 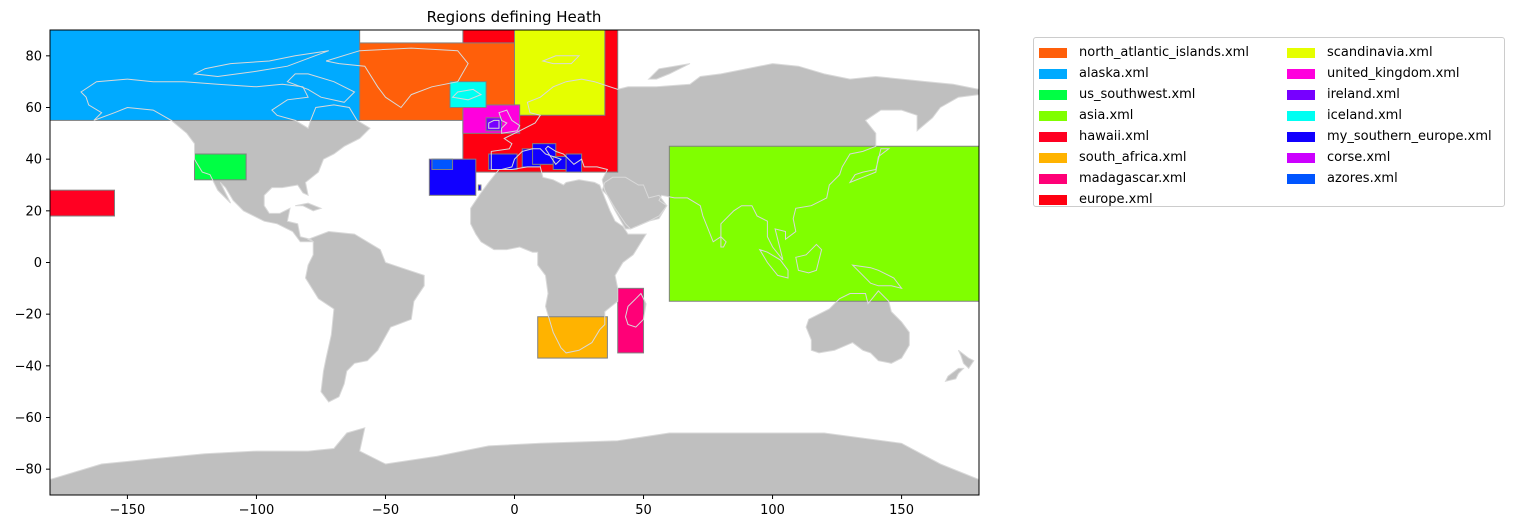 I want to click on region-box-madagascar, so click(x=631, y=320).